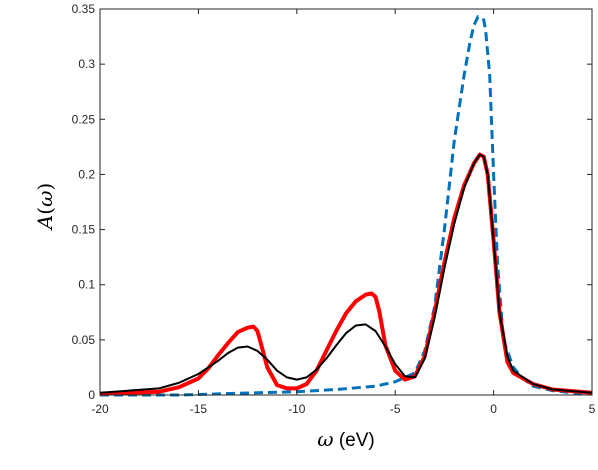 This screenshot has height=470, width=598. I want to click on x-tick-label: -10, so click(297, 409).